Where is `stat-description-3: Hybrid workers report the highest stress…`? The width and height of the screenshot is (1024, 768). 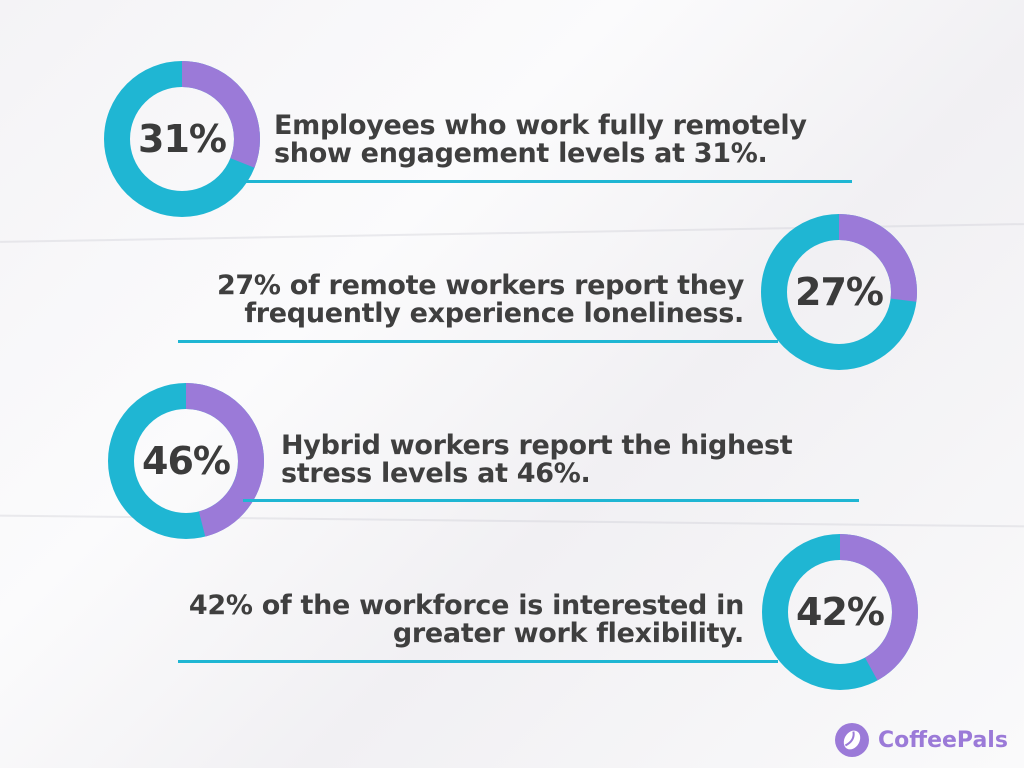 stat-description-3: Hybrid workers report the highest stress… is located at coordinates (537, 459).